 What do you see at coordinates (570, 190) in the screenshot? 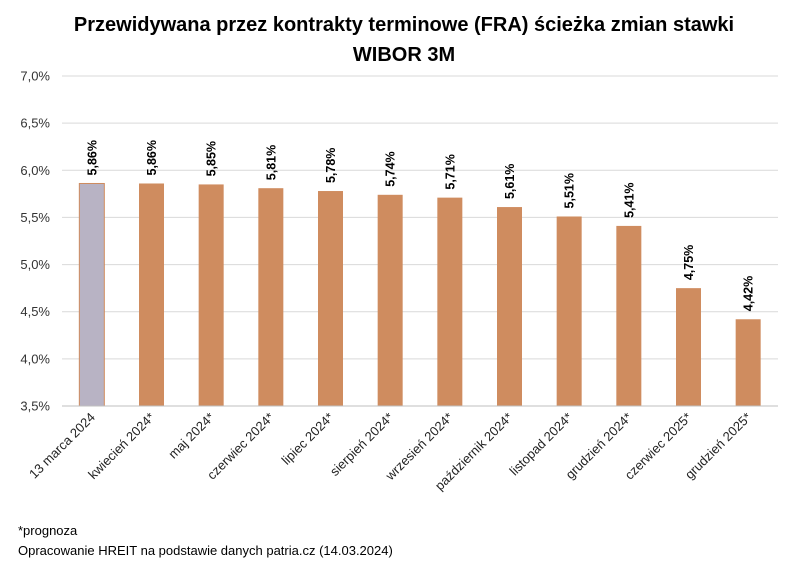
I see `data-label: 5,51%` at bounding box center [570, 190].